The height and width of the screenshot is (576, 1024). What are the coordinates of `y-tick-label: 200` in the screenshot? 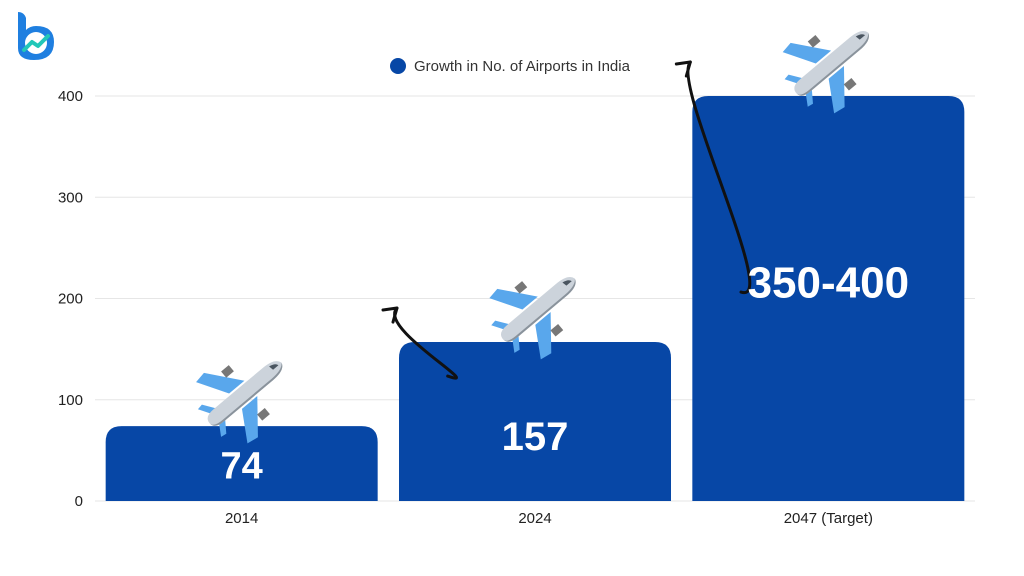 It's located at (70, 299).